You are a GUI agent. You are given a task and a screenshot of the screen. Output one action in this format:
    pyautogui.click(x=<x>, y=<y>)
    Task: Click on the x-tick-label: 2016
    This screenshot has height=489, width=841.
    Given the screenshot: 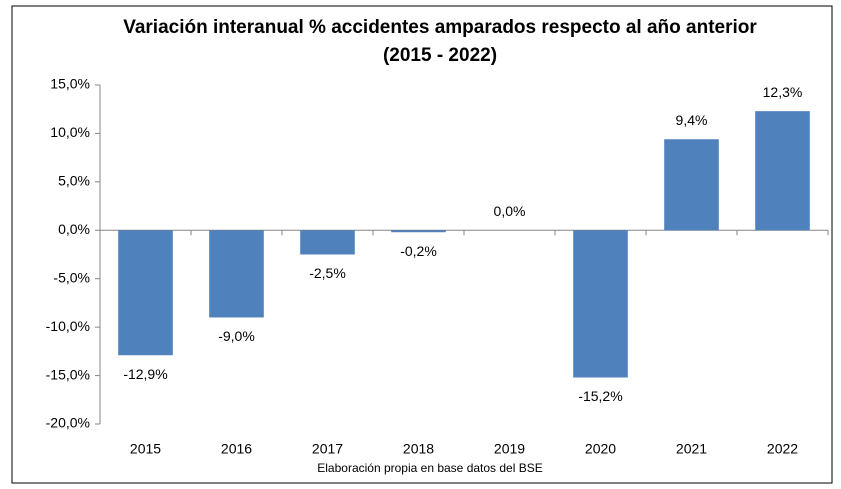 What is the action you would take?
    pyautogui.click(x=236, y=449)
    